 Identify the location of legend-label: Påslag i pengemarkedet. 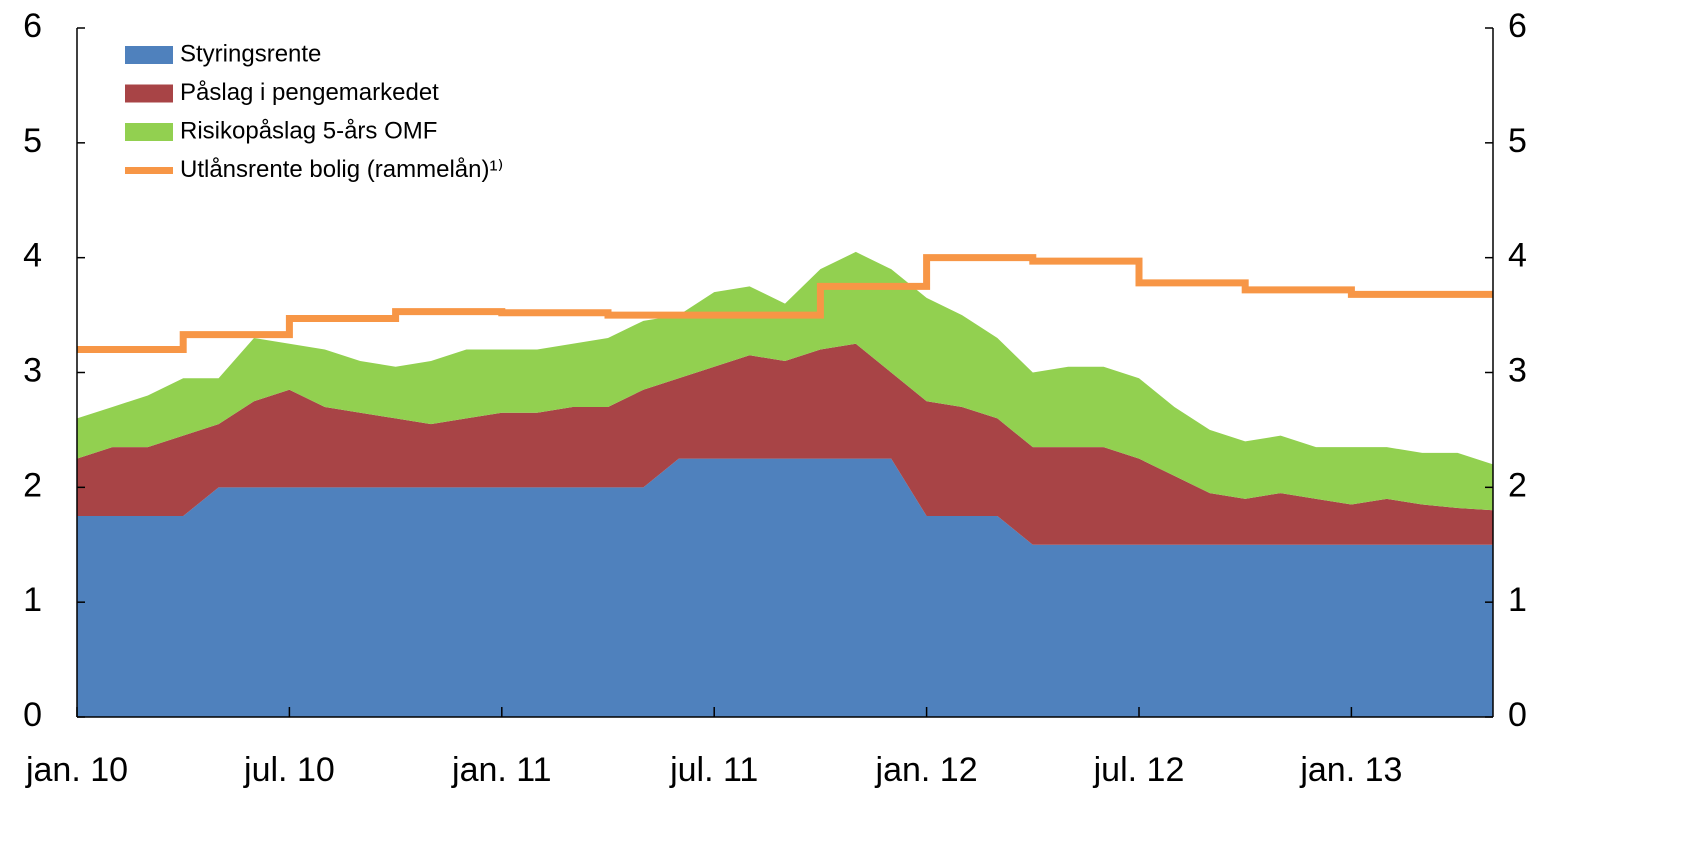
(309, 92).